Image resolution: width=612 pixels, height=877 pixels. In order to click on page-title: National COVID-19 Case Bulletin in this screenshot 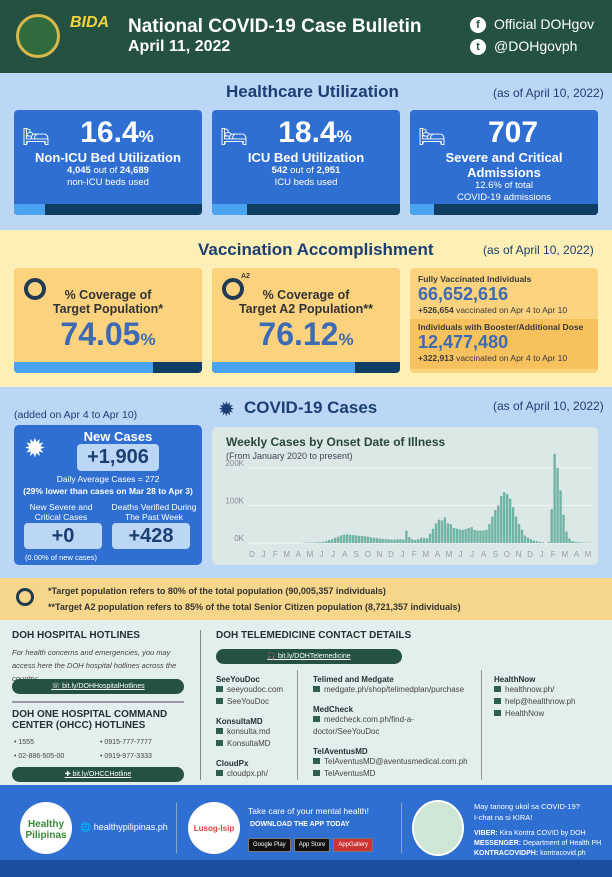, I will do `click(275, 26)`.